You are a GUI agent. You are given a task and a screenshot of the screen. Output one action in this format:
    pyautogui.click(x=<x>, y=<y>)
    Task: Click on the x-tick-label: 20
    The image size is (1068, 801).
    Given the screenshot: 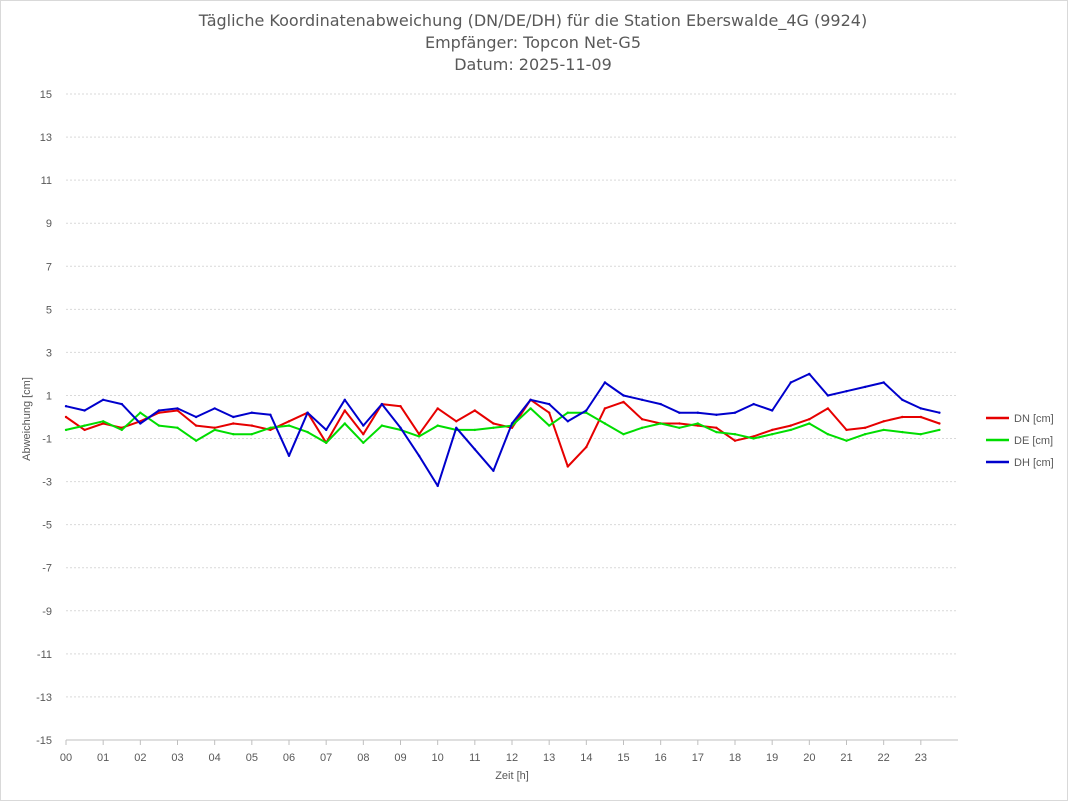 What is the action you would take?
    pyautogui.click(x=809, y=758)
    